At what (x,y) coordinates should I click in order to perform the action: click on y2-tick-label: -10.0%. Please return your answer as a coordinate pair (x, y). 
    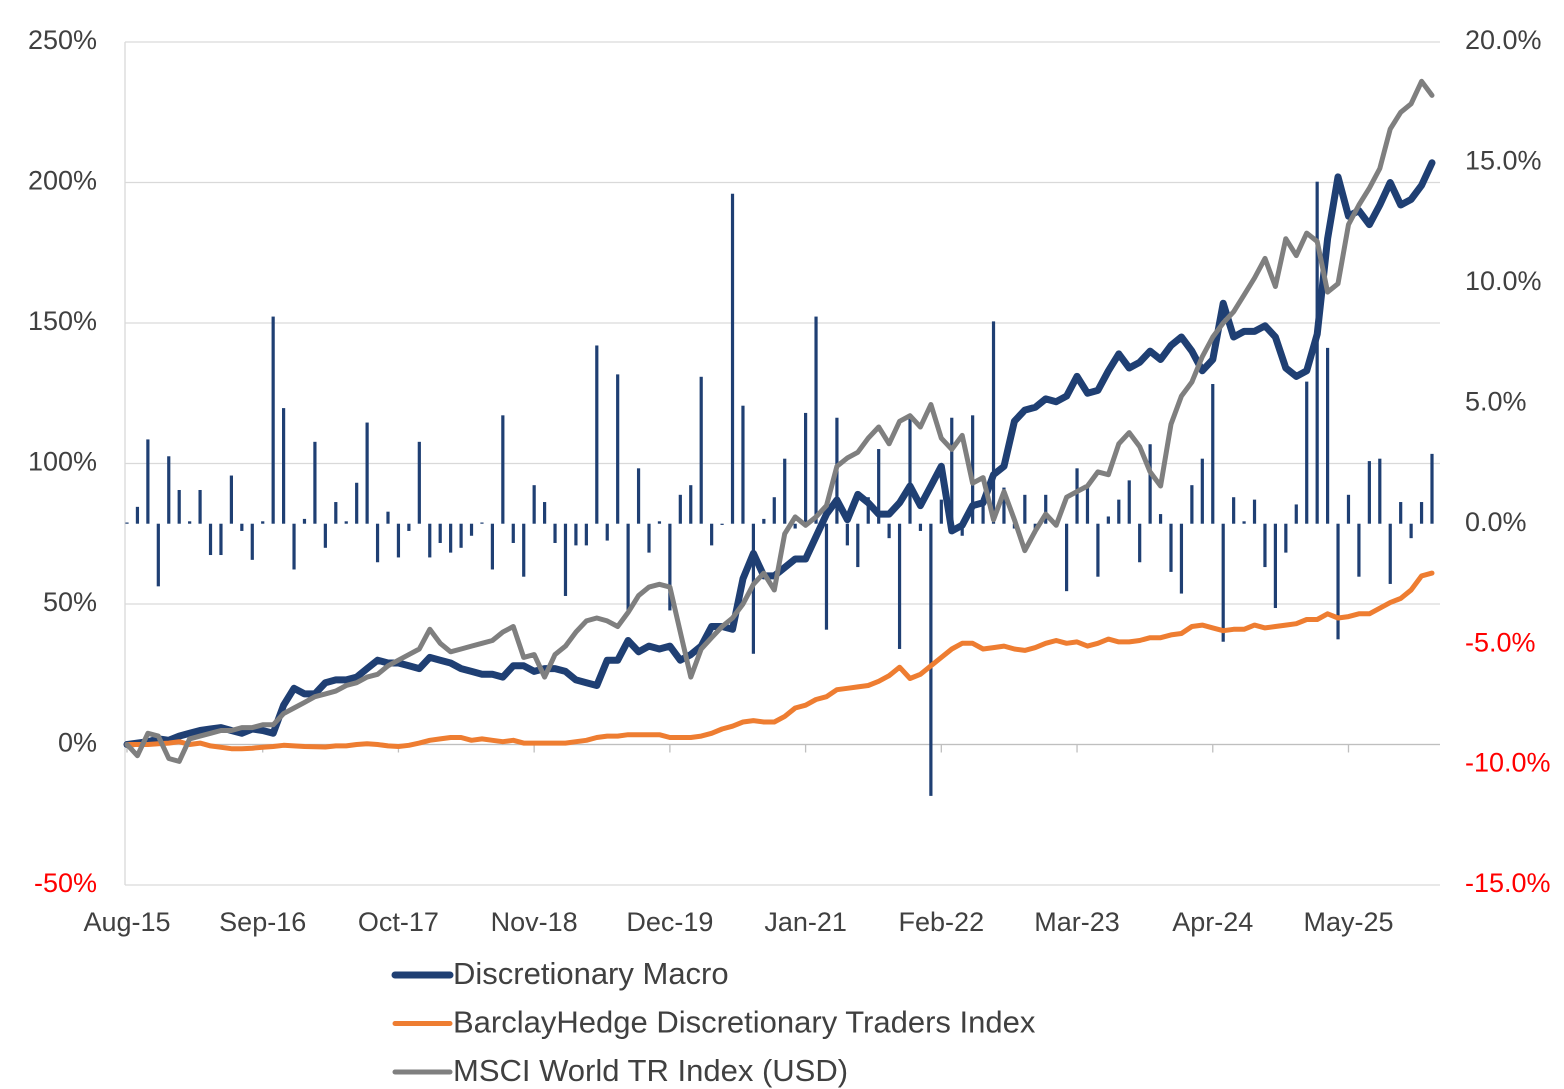
    Looking at the image, I should click on (1508, 763).